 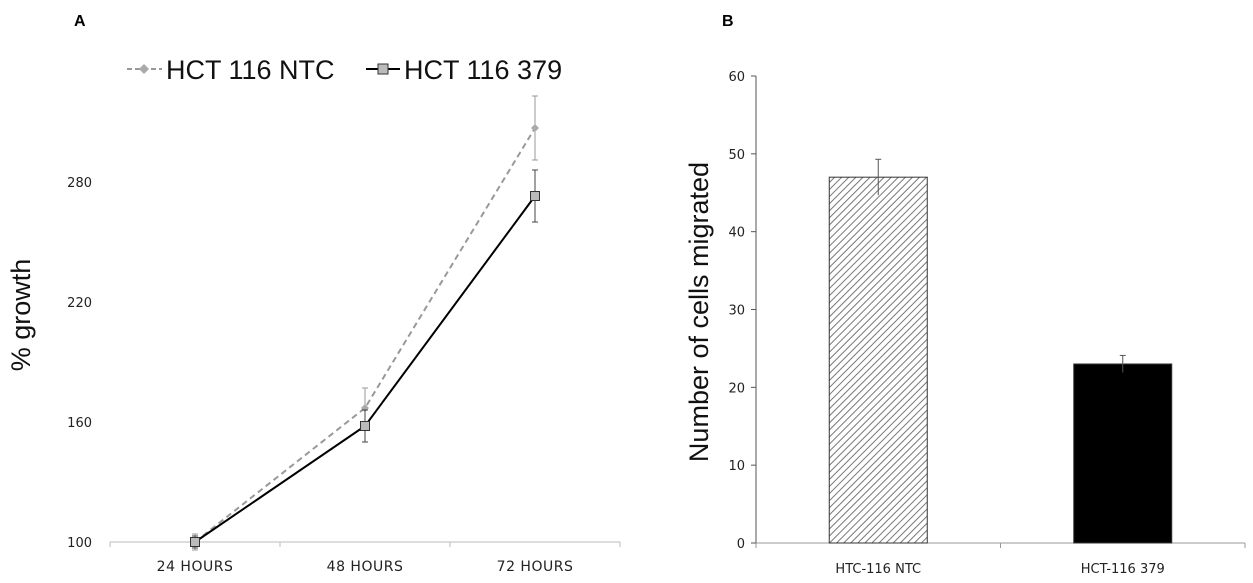 I want to click on y-tick-label-a: 280, so click(x=79, y=183).